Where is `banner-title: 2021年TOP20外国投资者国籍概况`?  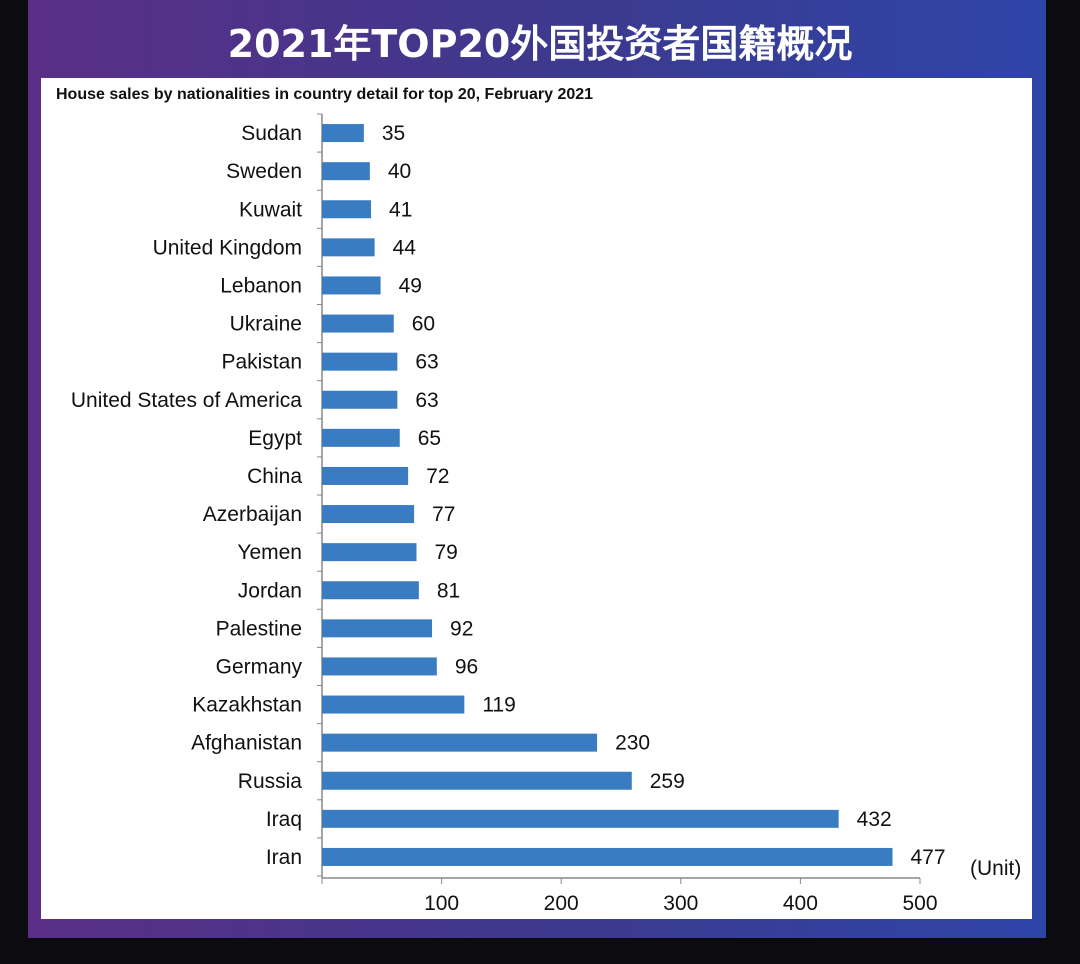 banner-title: 2021年TOP20外国投资者国籍概况 is located at coordinates (540, 44).